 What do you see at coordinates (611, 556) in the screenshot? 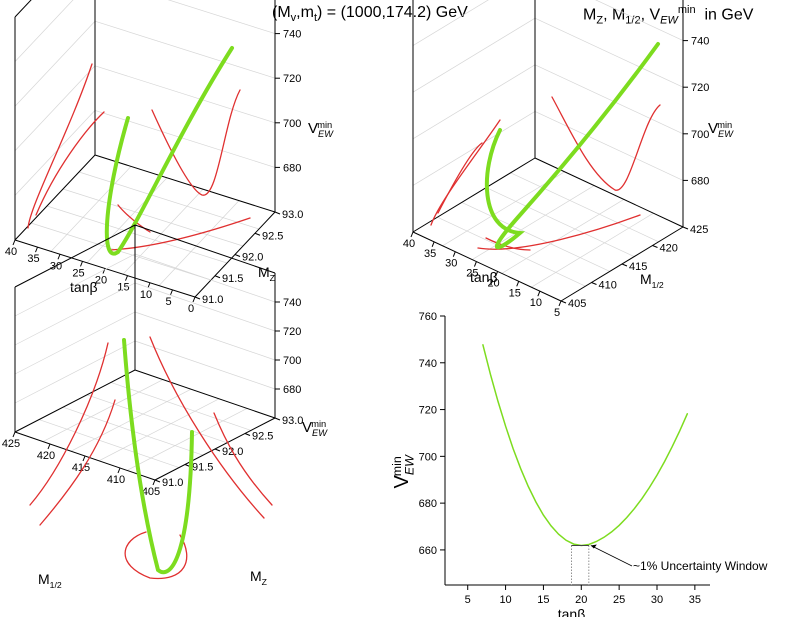
I see `annotation-arrow` at bounding box center [611, 556].